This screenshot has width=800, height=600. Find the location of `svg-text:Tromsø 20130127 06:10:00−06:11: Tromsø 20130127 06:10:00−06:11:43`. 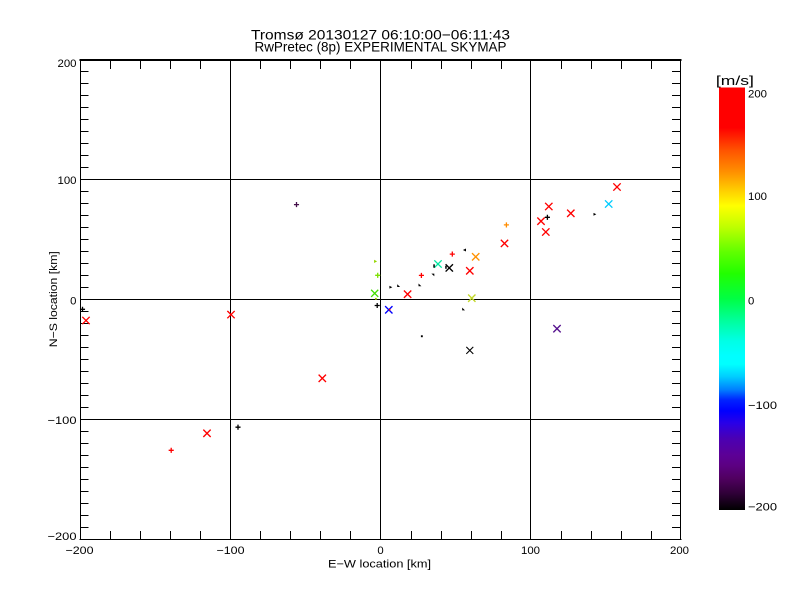

svg-text:Tromsø 20130127 06:10:00−06:11: Tromsø 20130127 06:10:00−06:11:43 is located at coordinates (380, 34).